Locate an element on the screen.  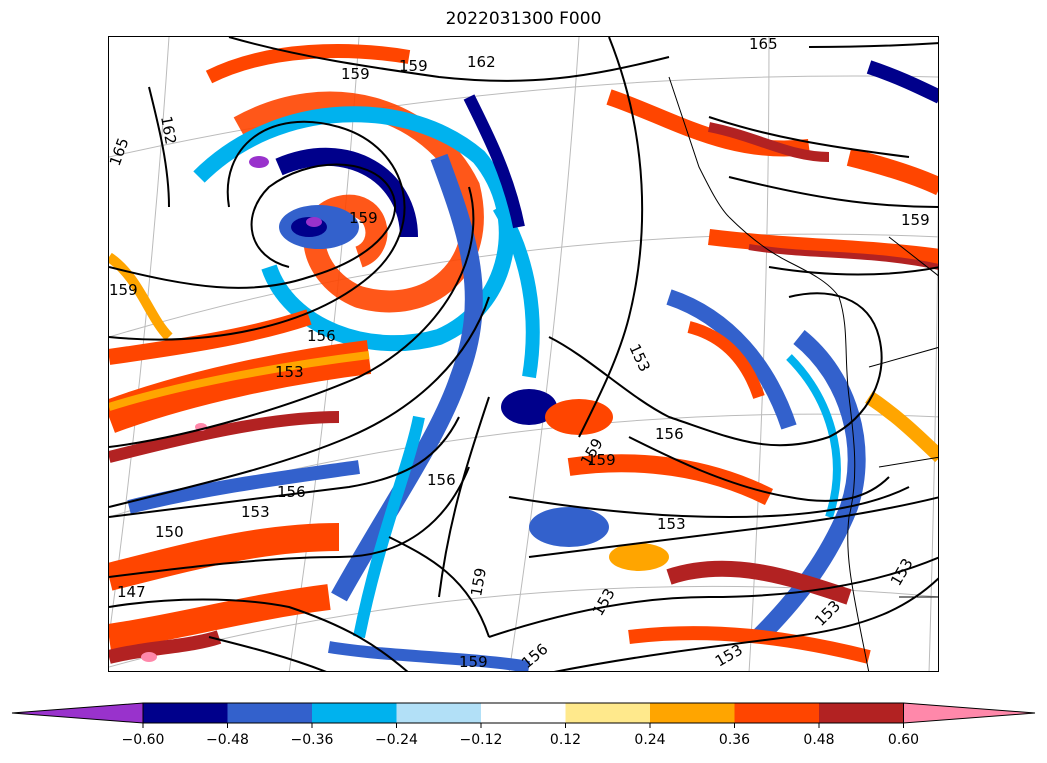
colorbar-tick-label: 0.36 is located at coordinates (734, 740).